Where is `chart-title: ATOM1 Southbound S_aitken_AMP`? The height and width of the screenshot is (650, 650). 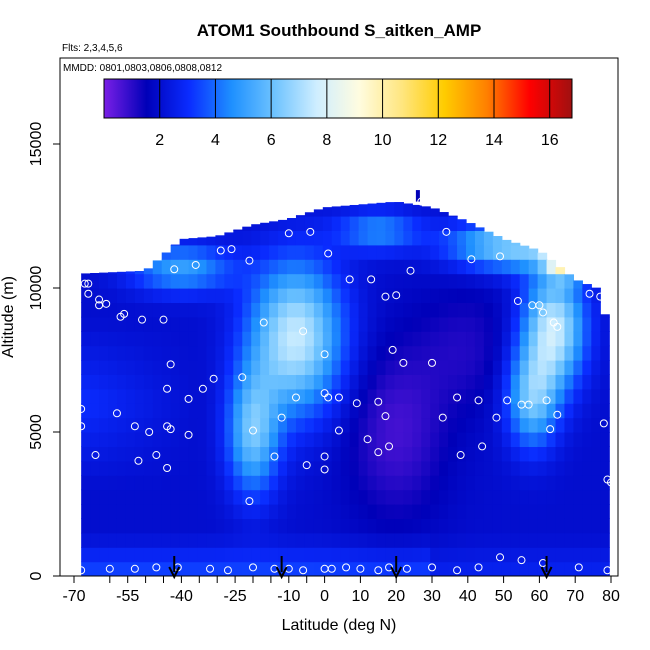
chart-title: ATOM1 Southbound S_aitken_AMP is located at coordinates (339, 30).